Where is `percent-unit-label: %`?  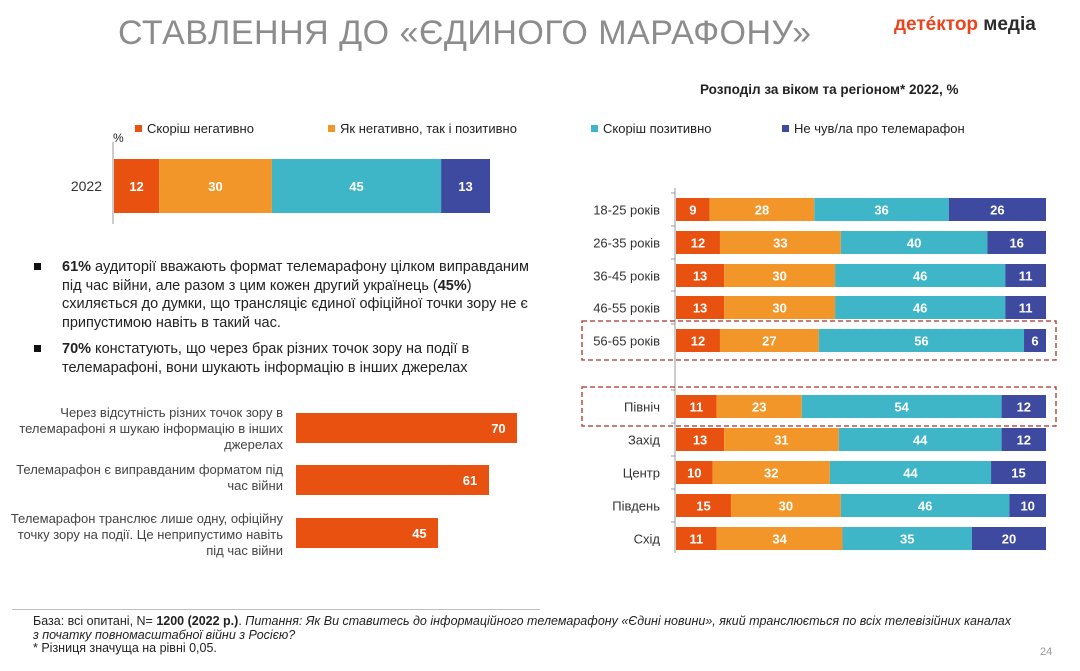
percent-unit-label: % is located at coordinates (118, 138).